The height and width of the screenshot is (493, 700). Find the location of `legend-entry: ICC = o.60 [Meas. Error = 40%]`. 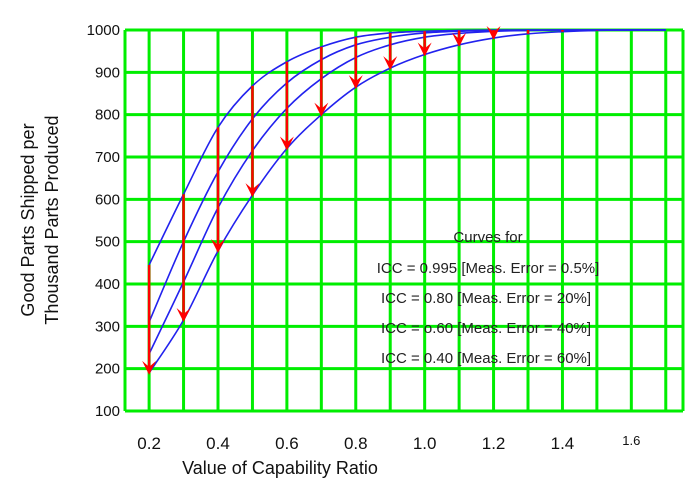

legend-entry: ICC = o.60 [Meas. Error = 40%] is located at coordinates (486, 328).